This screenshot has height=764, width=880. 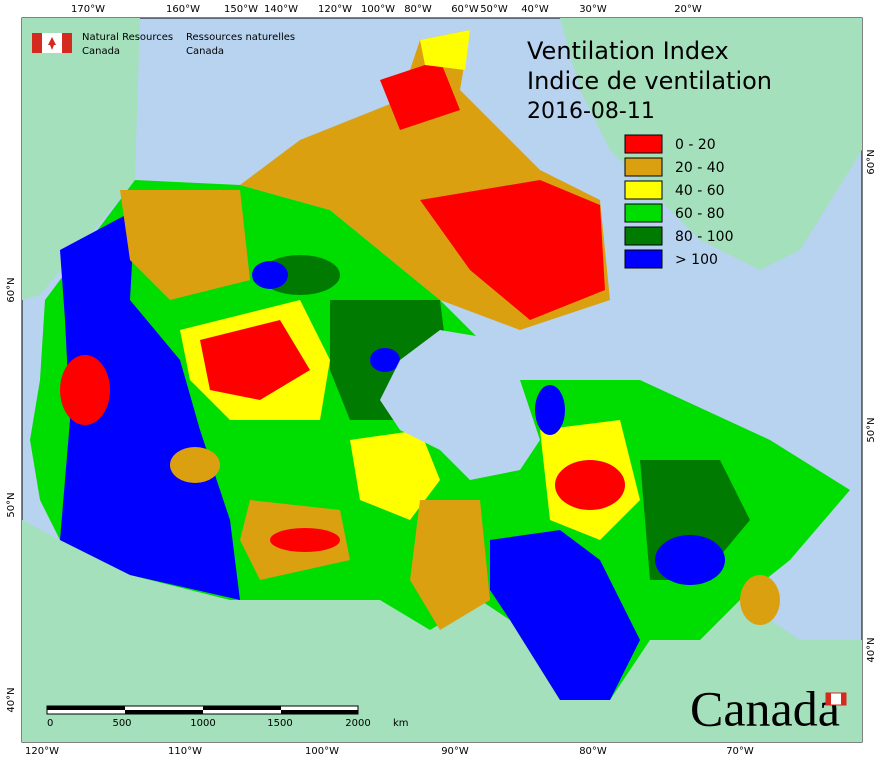 What do you see at coordinates (700, 214) in the screenshot?
I see `legend-label: 60 - 80` at bounding box center [700, 214].